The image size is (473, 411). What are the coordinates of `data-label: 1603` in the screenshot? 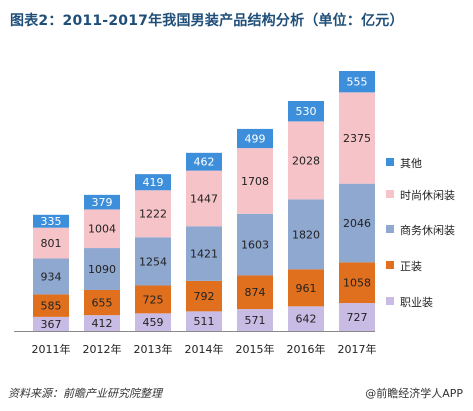 It's located at (255, 245).